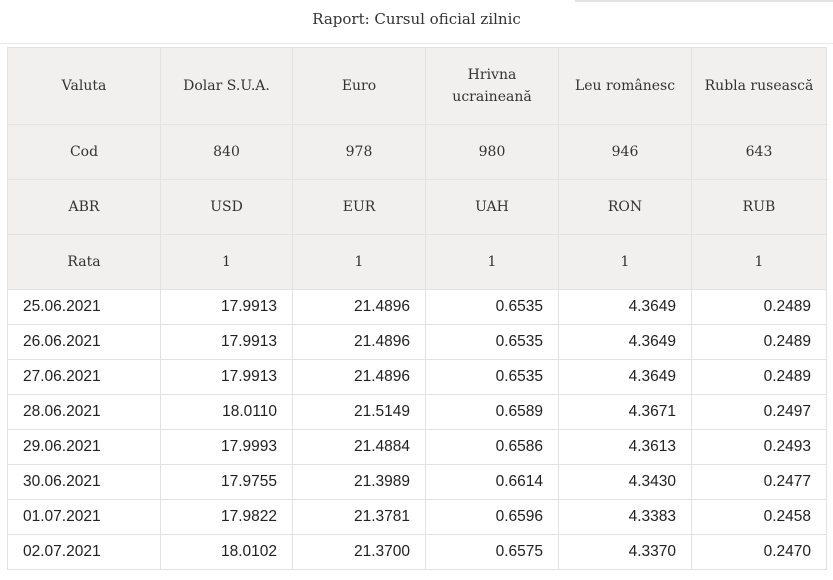  Describe the element at coordinates (759, 86) in the screenshot. I see `currency-name-rub: Rubla rusească` at that location.